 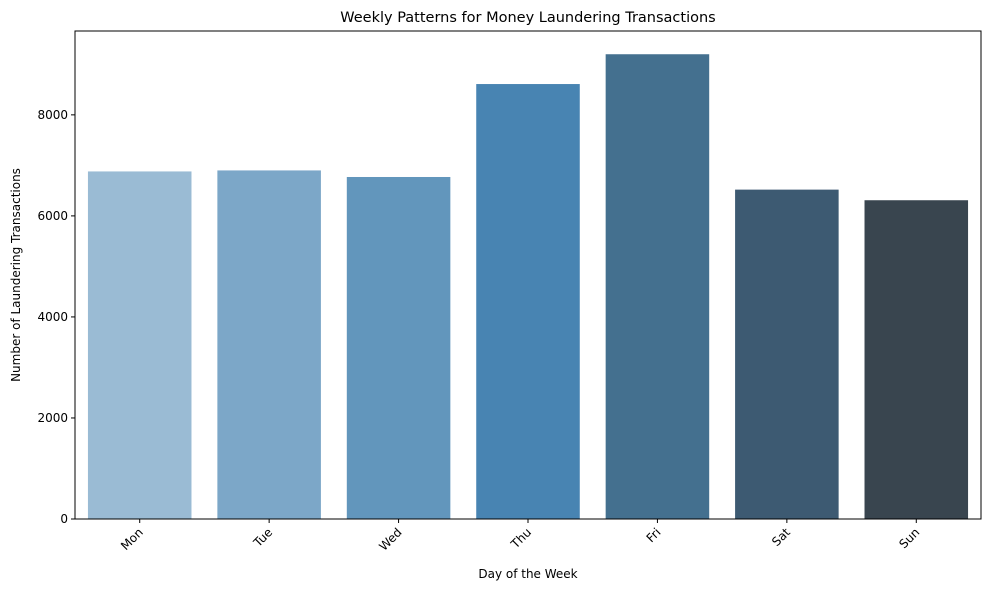 I want to click on x-tick-label-wed: Wed, so click(x=390, y=539).